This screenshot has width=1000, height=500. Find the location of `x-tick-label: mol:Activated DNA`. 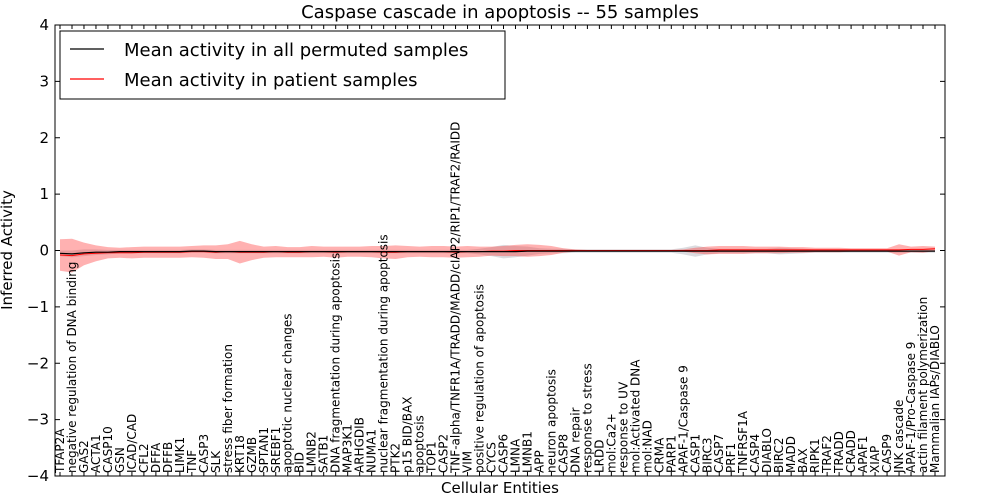

x-tick-label: mol:Activated DNA is located at coordinates (635, 416).